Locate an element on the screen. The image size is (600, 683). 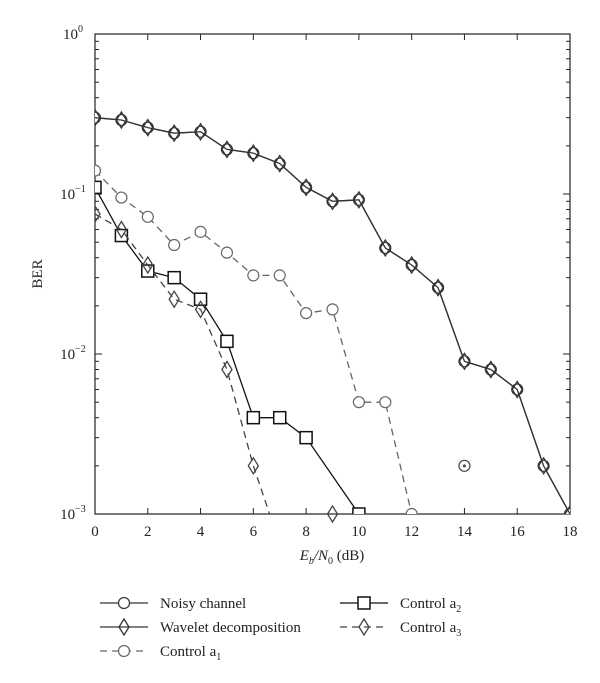
y-tick-label: 10⁻² is located at coordinates (73, 353).